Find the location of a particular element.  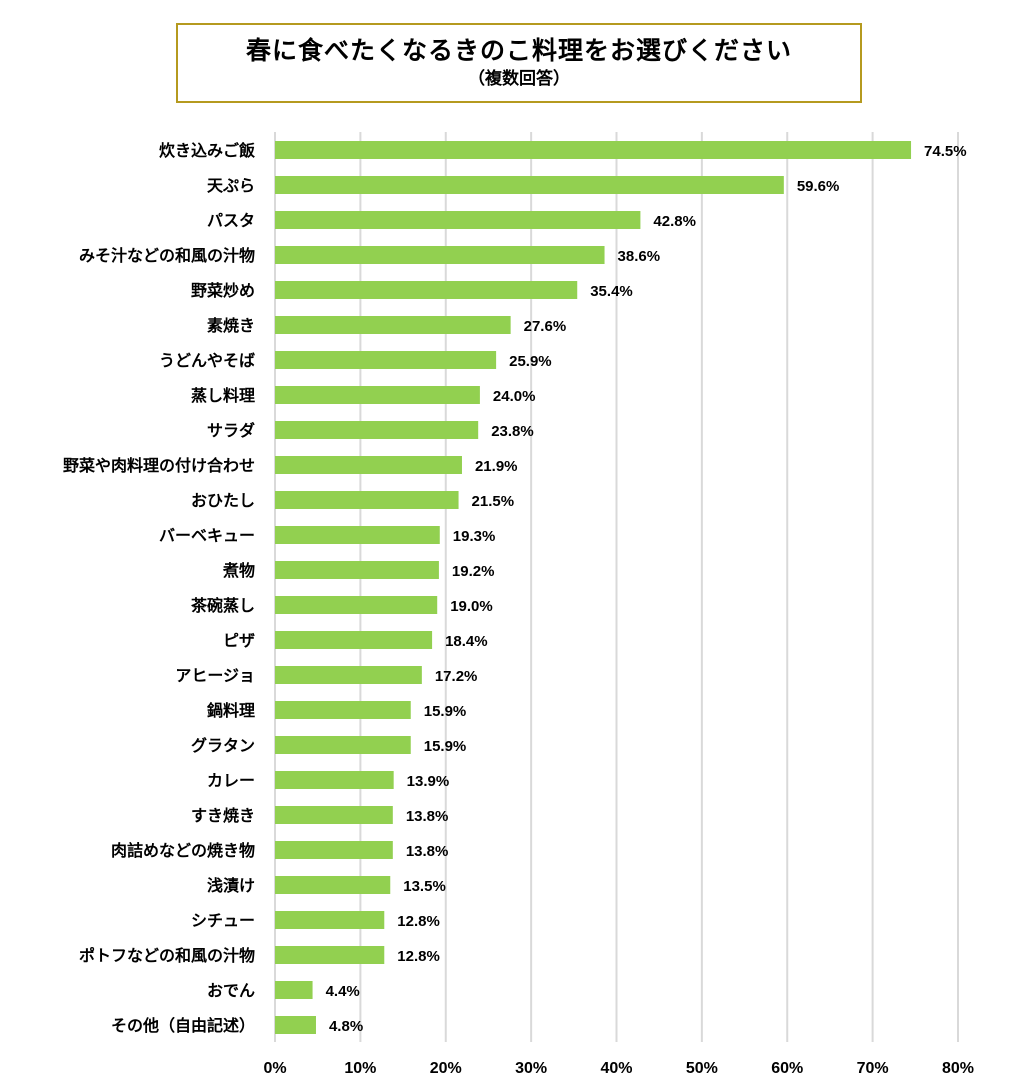

data-label: 19.2% is located at coordinates (473, 571).